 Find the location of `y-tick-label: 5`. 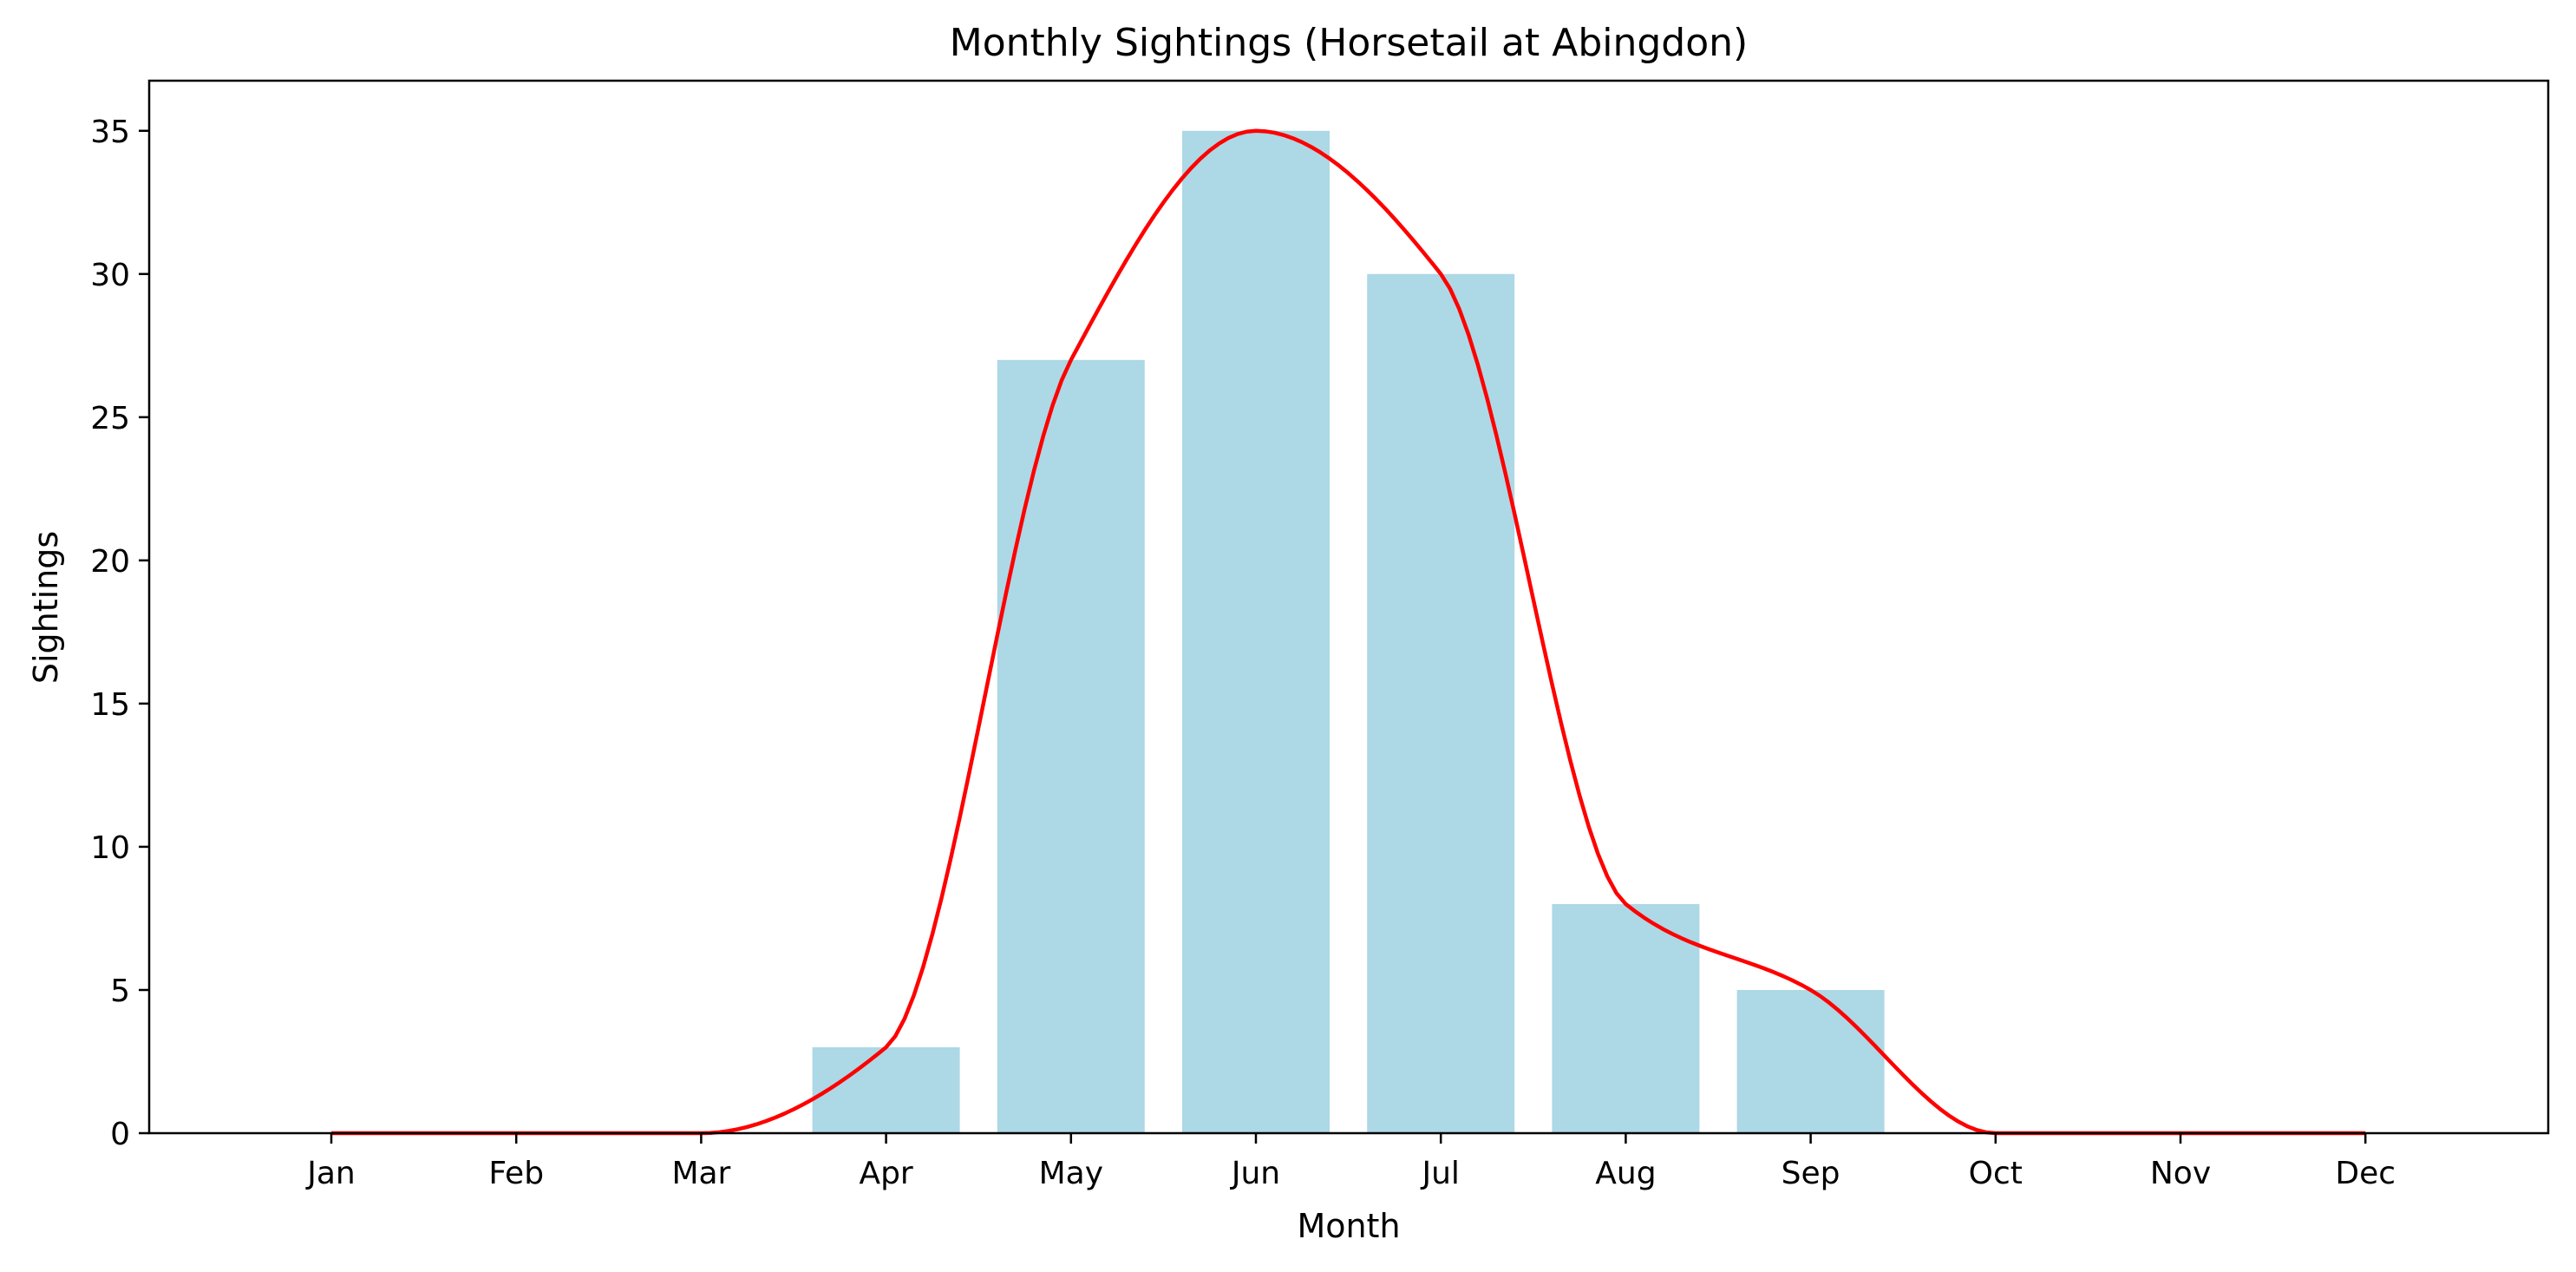

y-tick-label: 5 is located at coordinates (120, 991).